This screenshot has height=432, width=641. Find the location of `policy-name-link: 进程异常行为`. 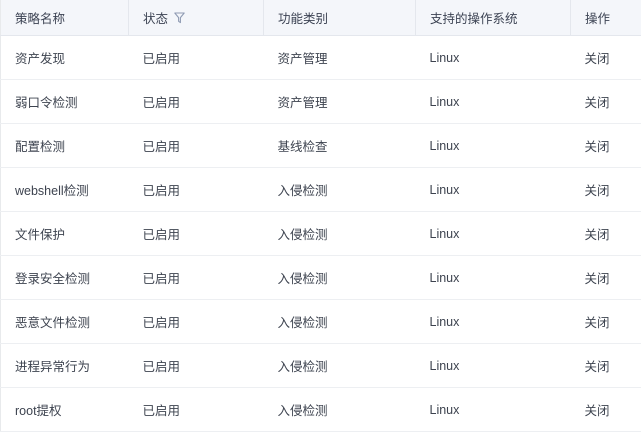

policy-name-link: 进程异常行为 is located at coordinates (65, 366).